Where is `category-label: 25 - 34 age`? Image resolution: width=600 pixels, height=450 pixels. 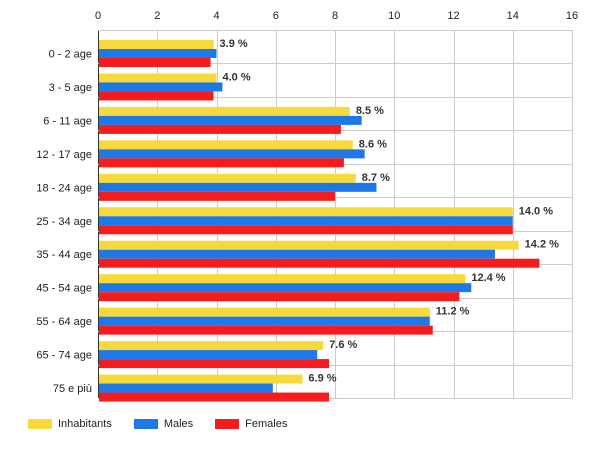
category-label: 25 - 34 age is located at coordinates (64, 222).